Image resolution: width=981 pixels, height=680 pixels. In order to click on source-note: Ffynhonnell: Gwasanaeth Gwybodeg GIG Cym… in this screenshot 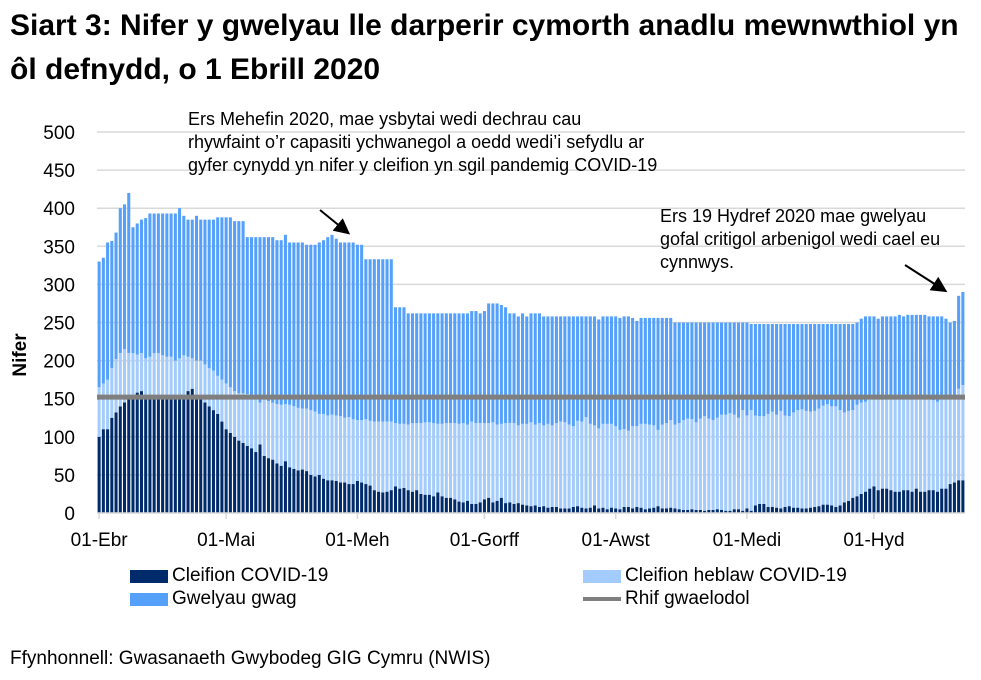, I will do `click(250, 658)`.